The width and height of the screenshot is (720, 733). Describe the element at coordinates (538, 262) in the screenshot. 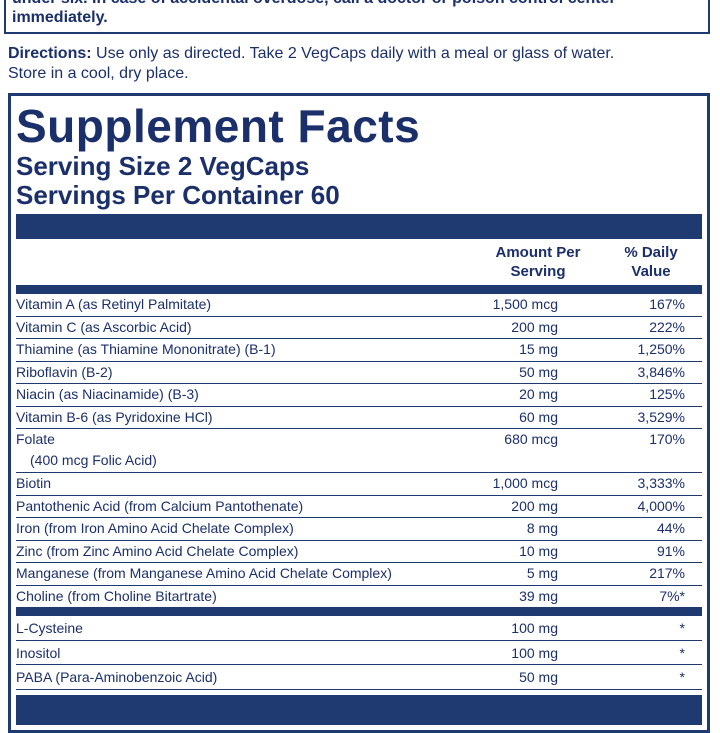

I see `amount-header: Amount Per Serving` at that location.